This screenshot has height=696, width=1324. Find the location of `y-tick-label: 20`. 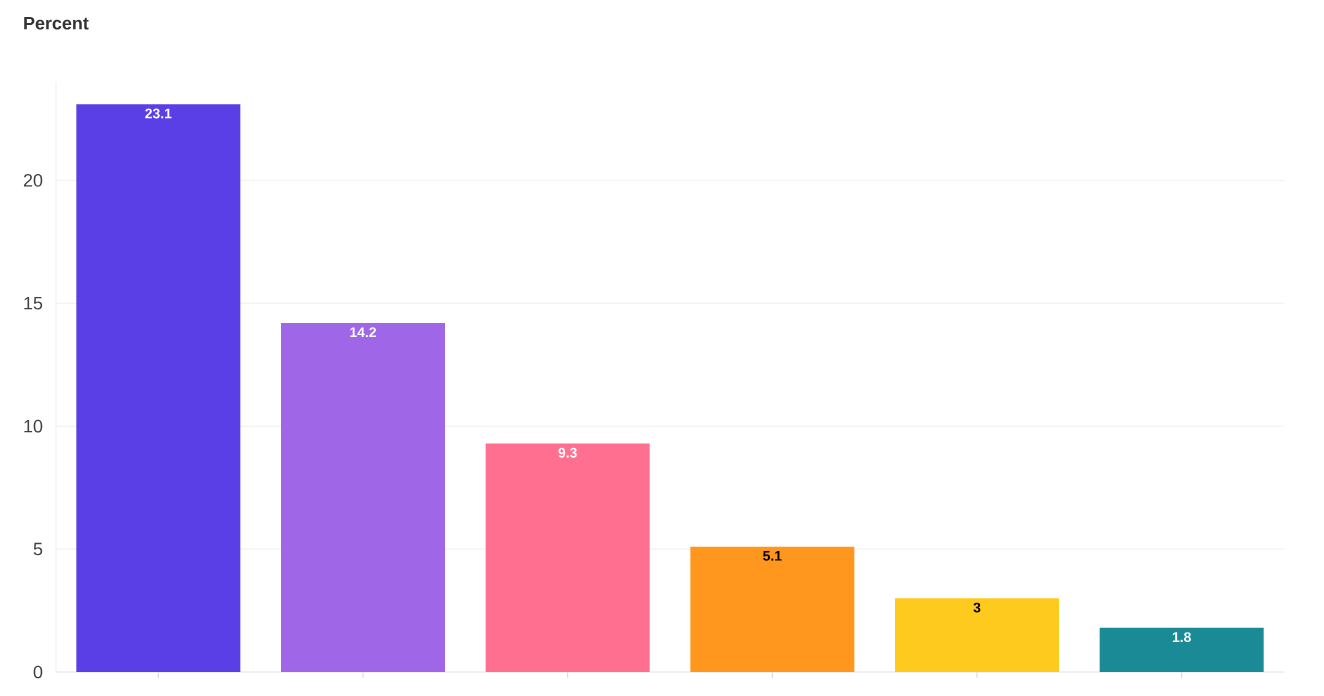

y-tick-label: 20 is located at coordinates (33, 180).